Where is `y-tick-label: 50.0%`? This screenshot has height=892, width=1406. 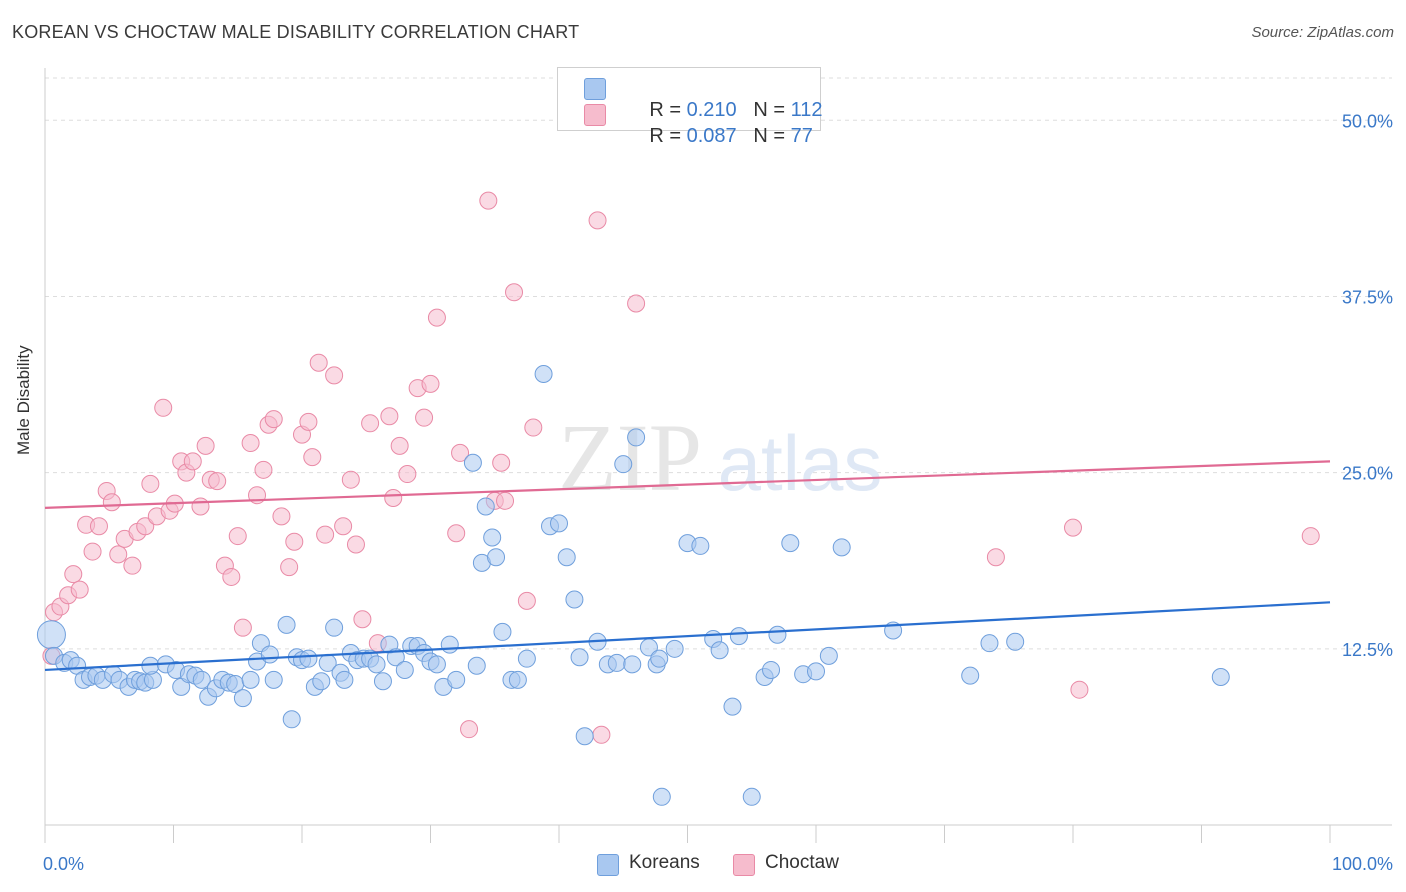 y-tick-label: 50.0% is located at coordinates (1367, 121).